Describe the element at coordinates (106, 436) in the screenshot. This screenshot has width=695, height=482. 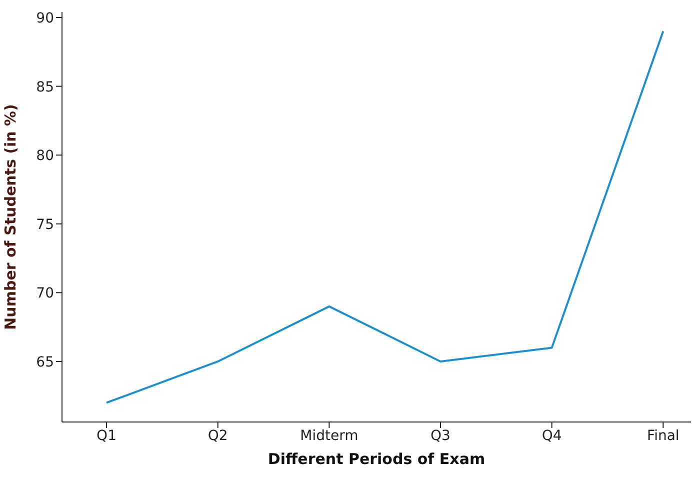
I see `x-tick-label: Q1` at that location.